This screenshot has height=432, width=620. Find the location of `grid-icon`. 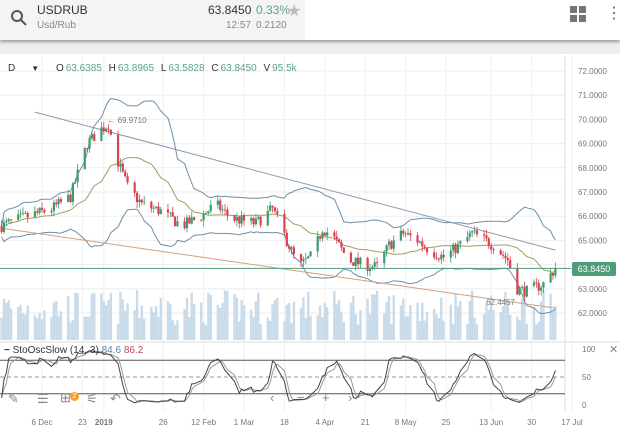

grid-icon is located at coordinates (578, 14).